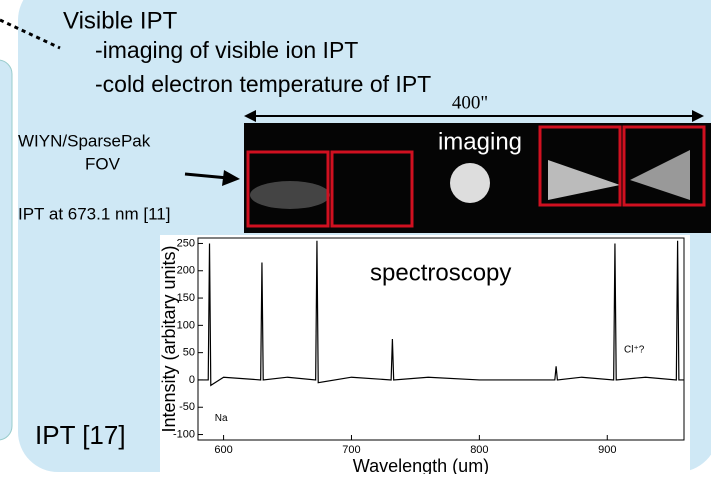  Describe the element at coordinates (189, 353) in the screenshot. I see `y-tick-label: 50` at that location.